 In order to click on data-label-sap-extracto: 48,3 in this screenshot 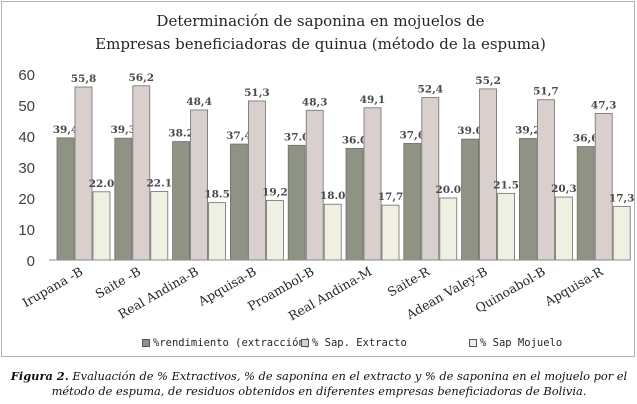, I will do `click(315, 102)`.